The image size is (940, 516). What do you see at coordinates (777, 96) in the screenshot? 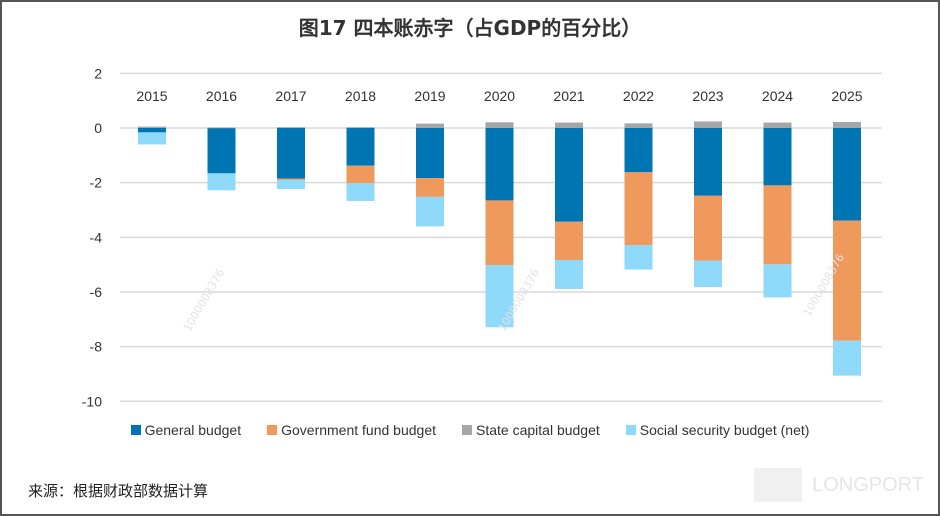
I see `x-tick-label: 2024` at bounding box center [777, 96].